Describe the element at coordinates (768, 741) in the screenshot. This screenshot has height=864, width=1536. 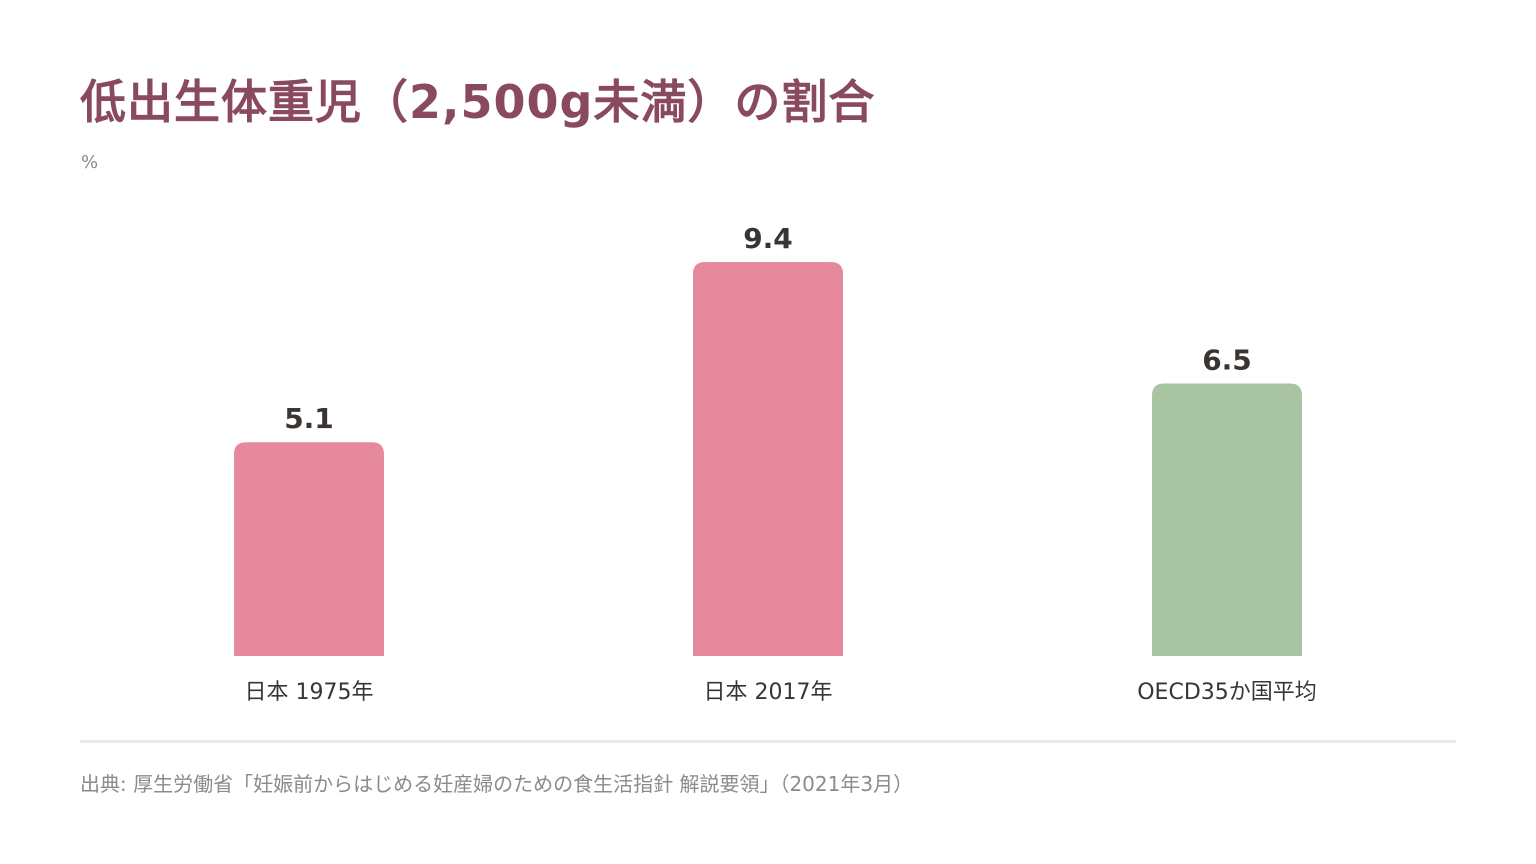
I see `divider` at that location.